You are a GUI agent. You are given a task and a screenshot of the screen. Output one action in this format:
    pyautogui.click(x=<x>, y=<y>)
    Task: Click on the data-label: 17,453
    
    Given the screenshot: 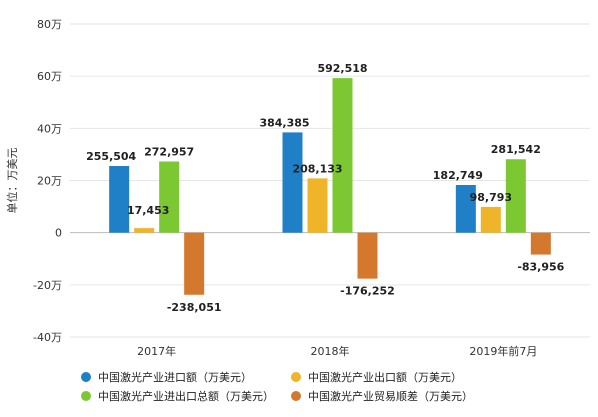 What is the action you would take?
    pyautogui.click(x=148, y=210)
    